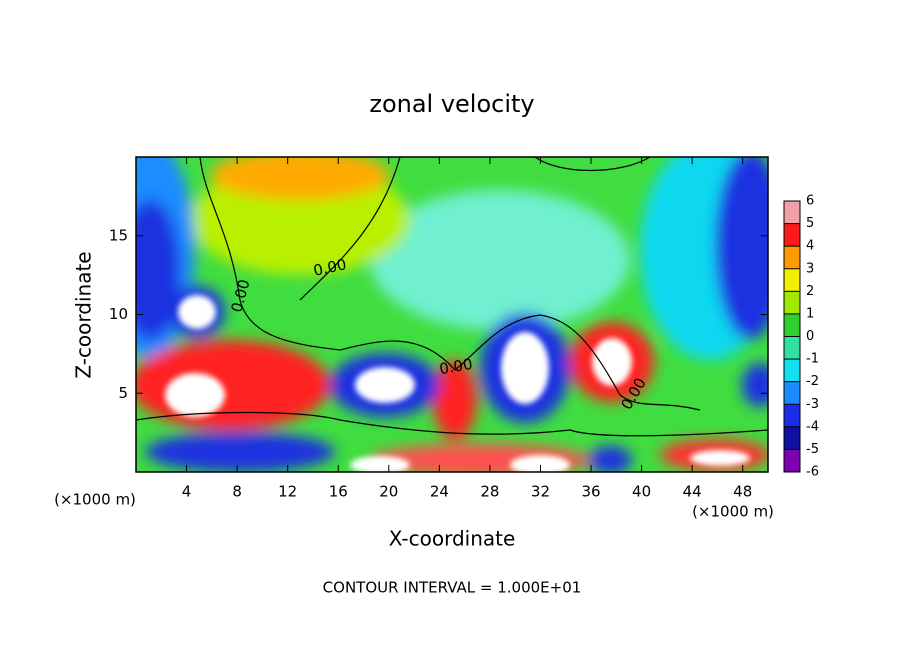  What do you see at coordinates (812, 472) in the screenshot?
I see `colorbar-tick-label: -6` at bounding box center [812, 472].